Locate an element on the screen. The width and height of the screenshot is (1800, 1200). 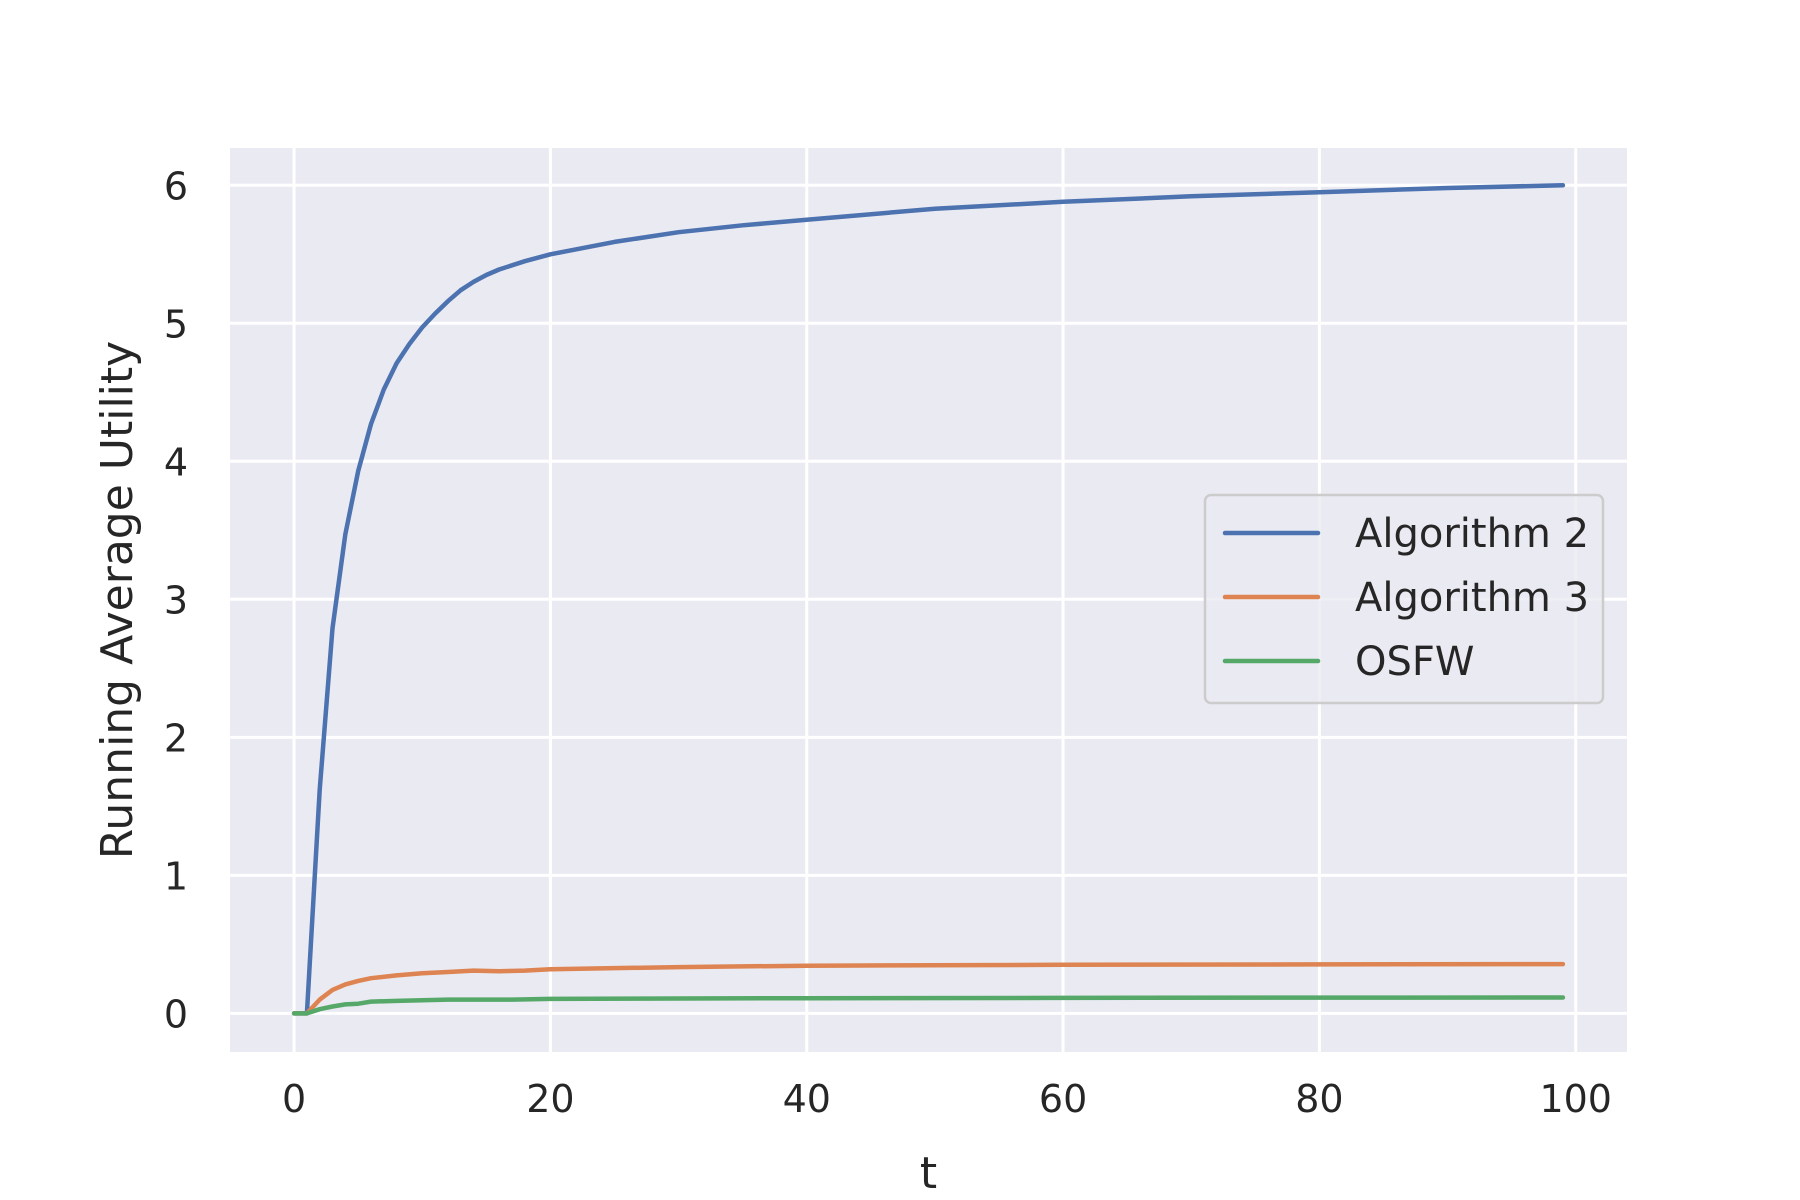
y-tick-label: 5 is located at coordinates (176, 324).